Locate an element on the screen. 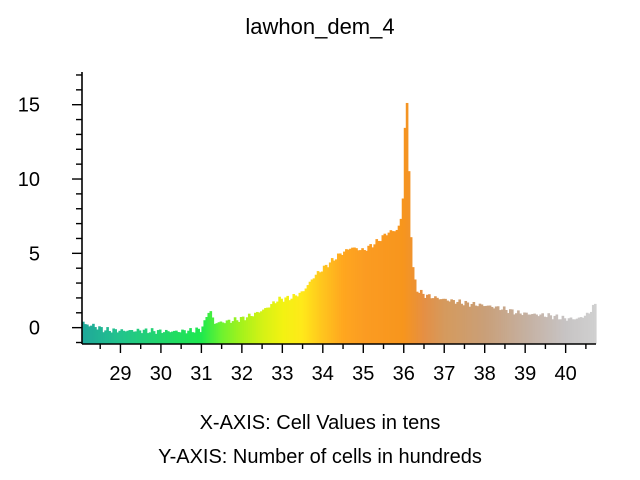  x-axis-ticks: 29 30 31 32 33 34 35 36 37 38 39 40 is located at coordinates (343, 364).